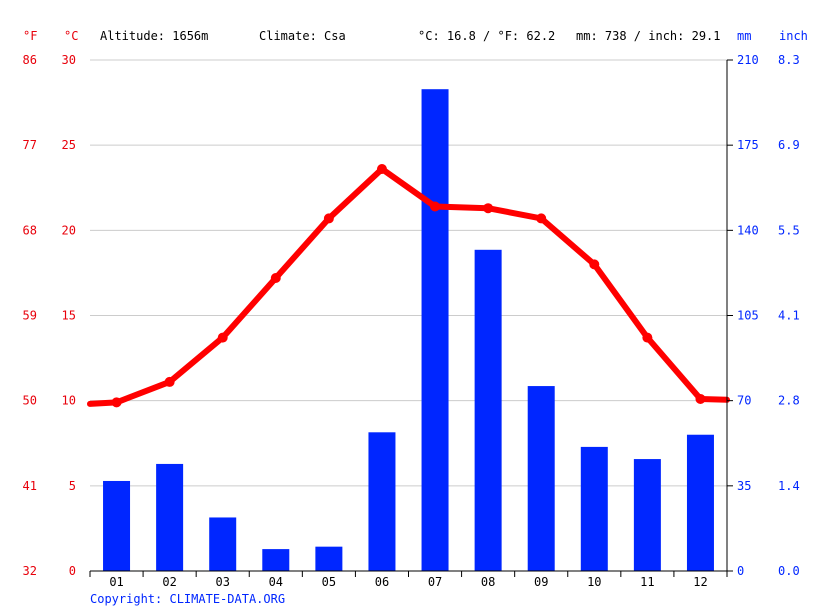  What do you see at coordinates (72, 571) in the screenshot?
I see `celsius-tick-label: 0` at bounding box center [72, 571].